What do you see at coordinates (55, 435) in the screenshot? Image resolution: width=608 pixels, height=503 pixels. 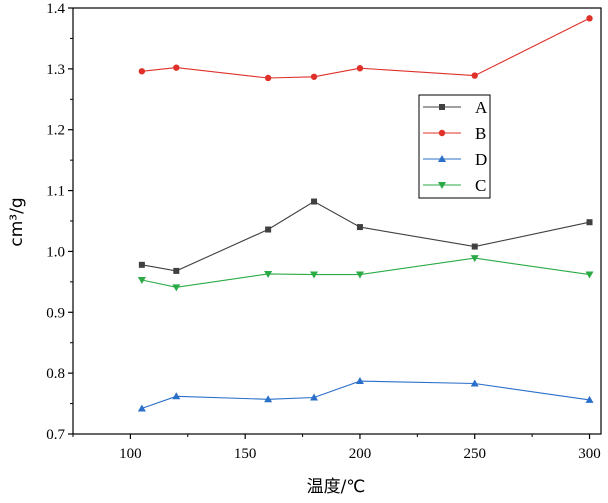 I see `y-tick-label: 0.7` at bounding box center [55, 435].